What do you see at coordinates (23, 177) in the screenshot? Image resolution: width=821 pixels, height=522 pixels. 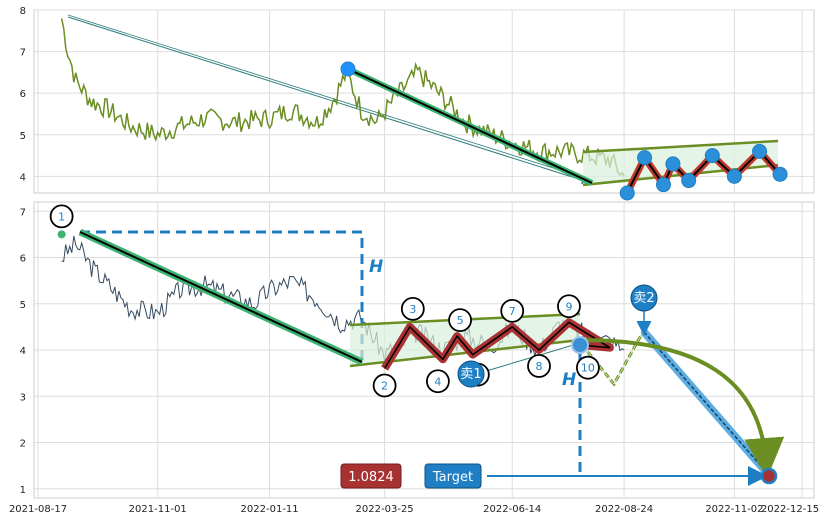 I see `top-y-tick-label: 4` at bounding box center [23, 177].